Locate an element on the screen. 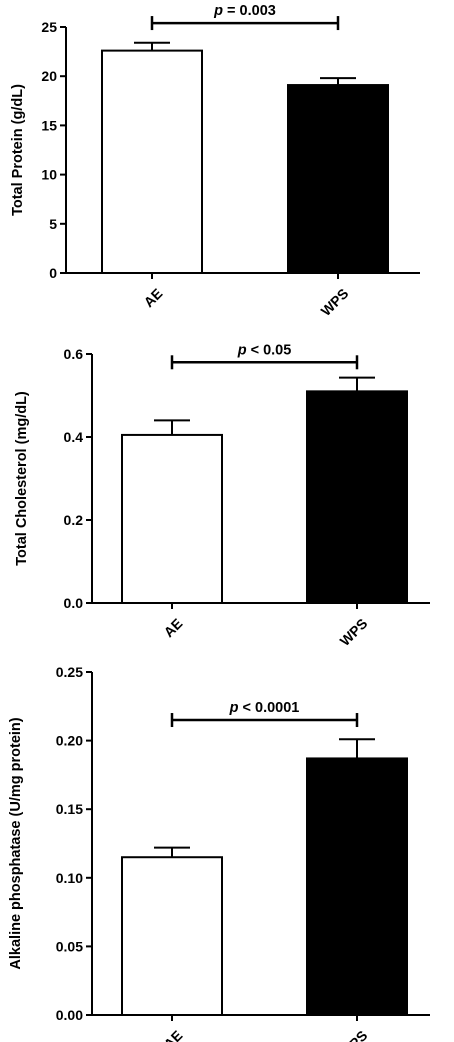 This screenshot has width=454, height=1042. y-tick-label: 0.00 is located at coordinates (69, 1015).